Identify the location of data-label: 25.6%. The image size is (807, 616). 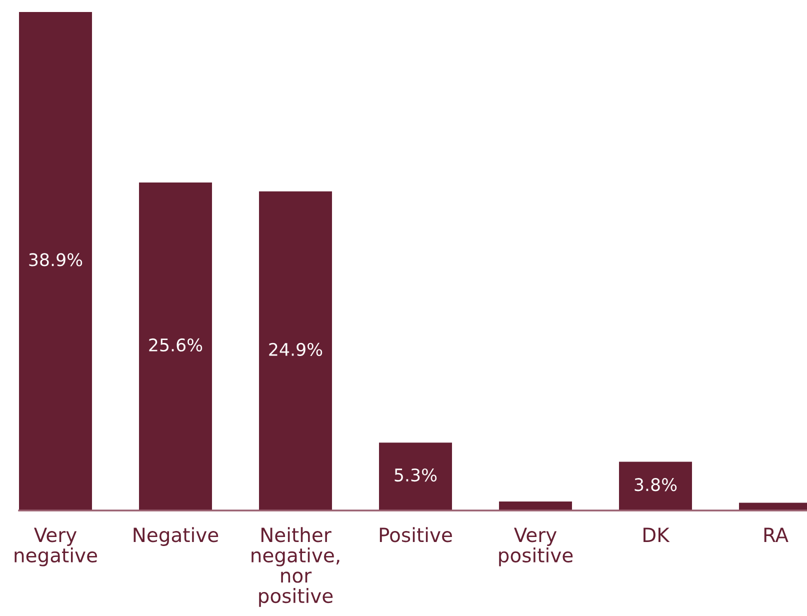
(175, 345).